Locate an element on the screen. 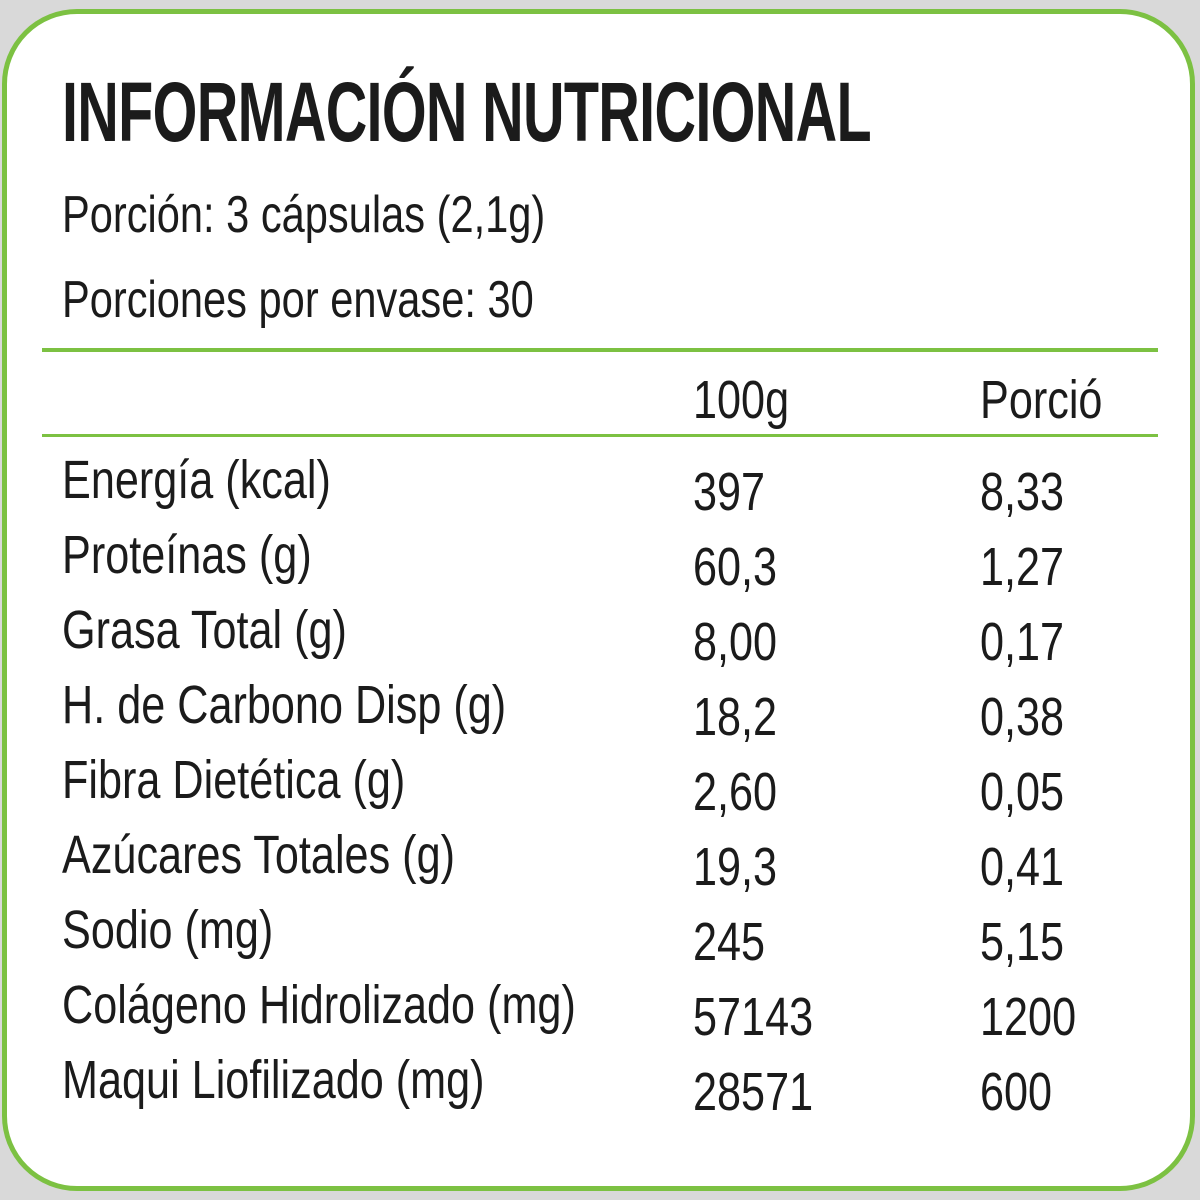  value-per-100g: 2,60 is located at coordinates (735, 792).